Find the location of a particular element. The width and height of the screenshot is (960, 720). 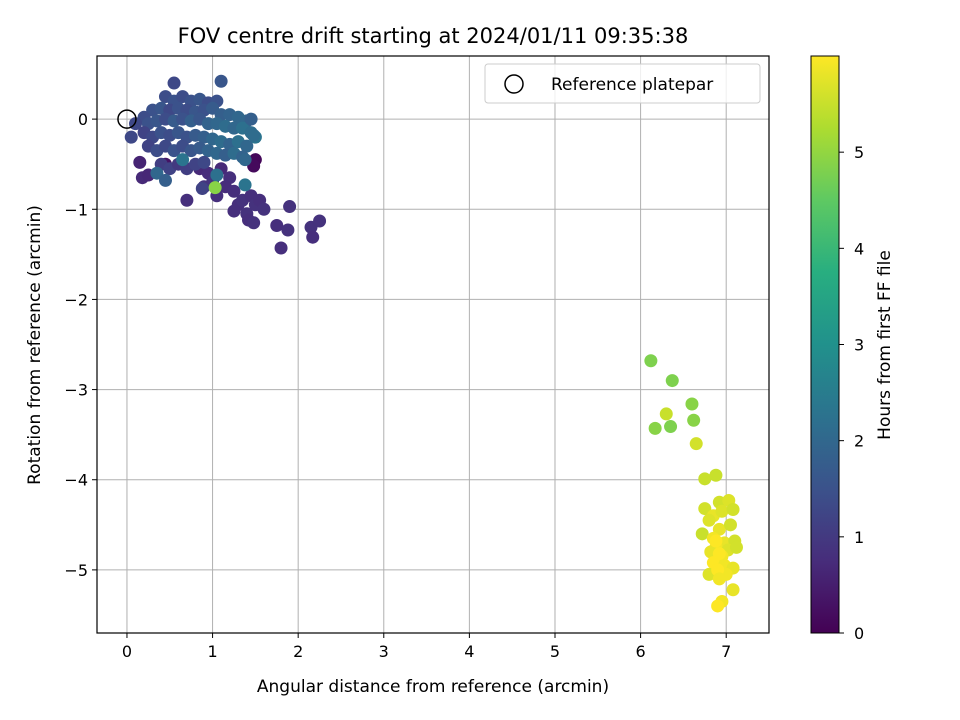

y-tick-label: −4 is located at coordinates (76, 480).